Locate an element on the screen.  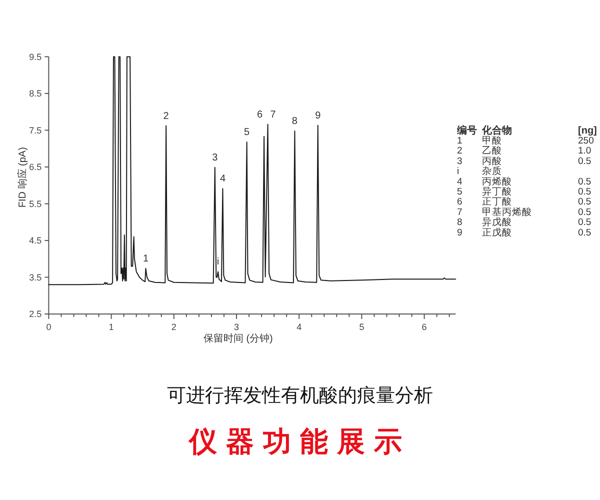
y-tick-label: 3.5 is located at coordinates (35, 277).